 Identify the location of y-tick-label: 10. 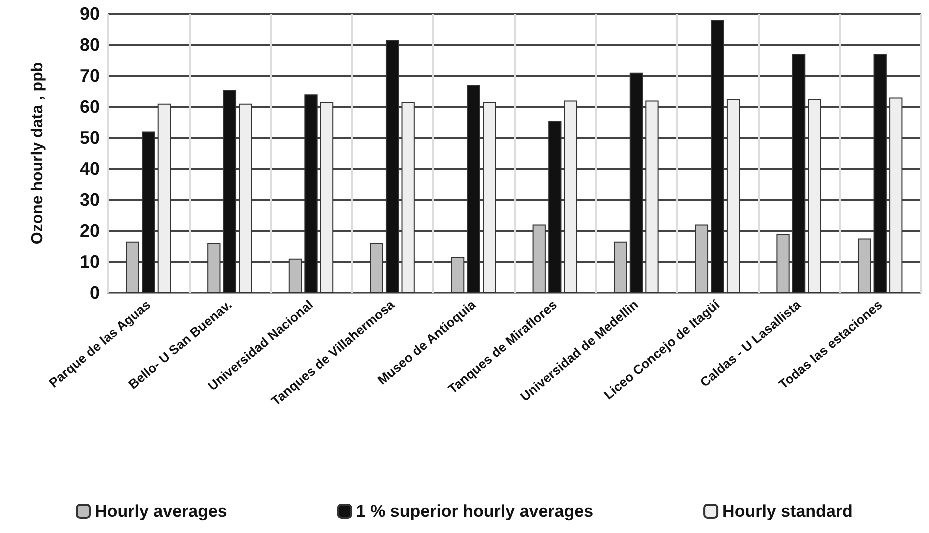
(90, 262).